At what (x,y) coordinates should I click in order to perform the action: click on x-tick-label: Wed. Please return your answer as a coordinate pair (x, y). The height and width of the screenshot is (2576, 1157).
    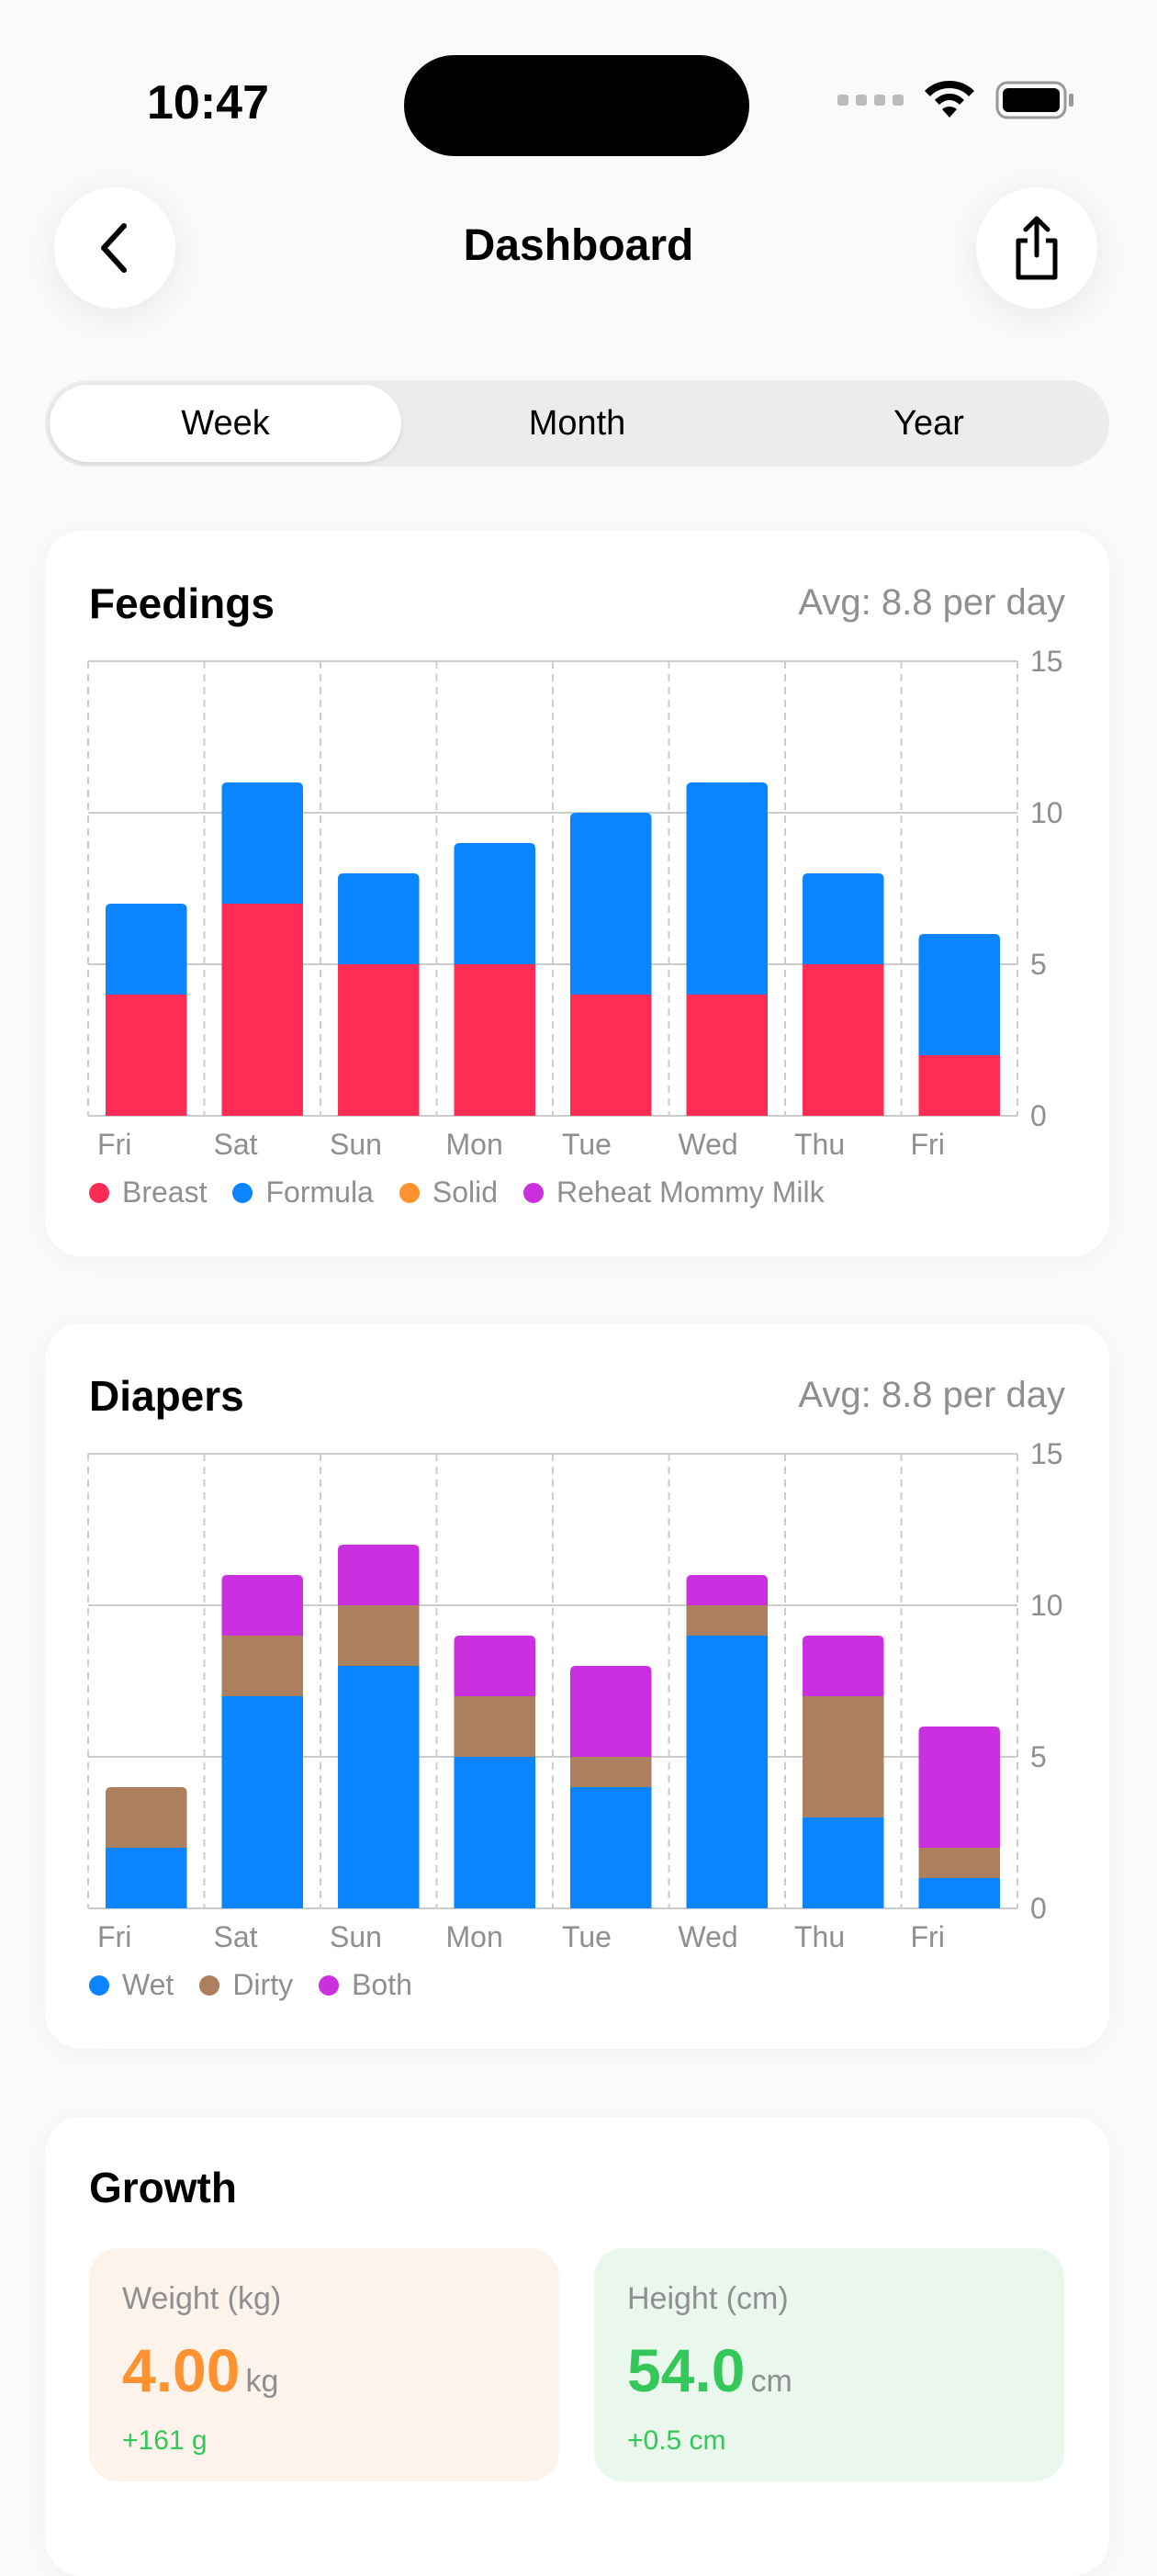
    Looking at the image, I should click on (708, 1144).